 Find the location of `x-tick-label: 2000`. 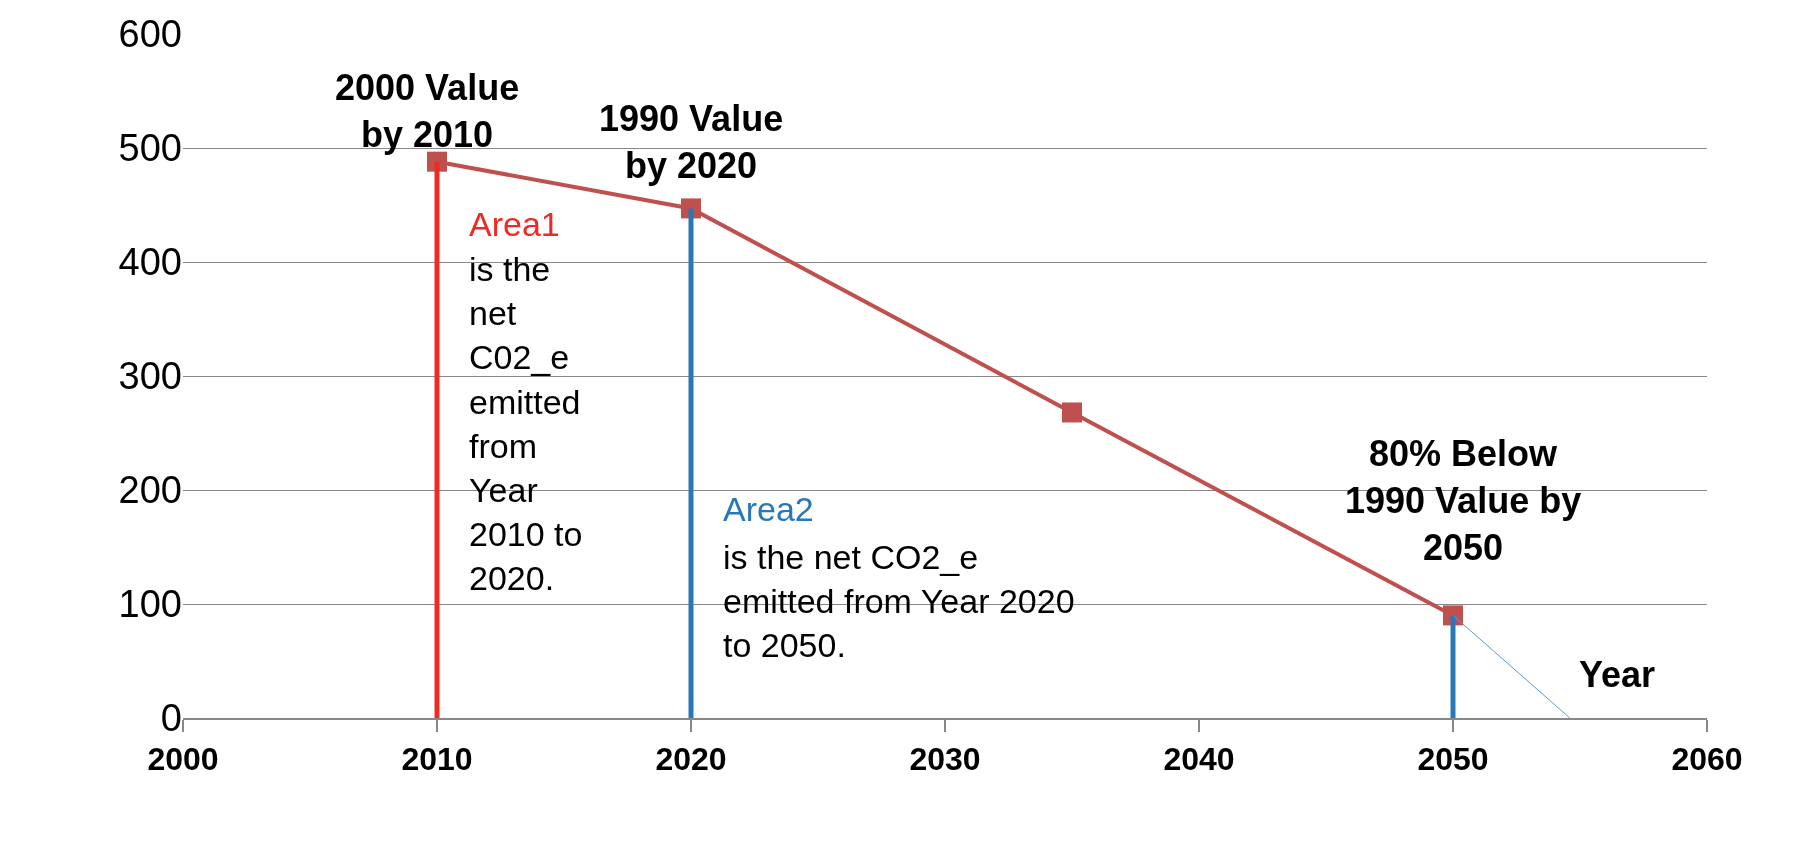

x-tick-label: 2000 is located at coordinates (183, 759).